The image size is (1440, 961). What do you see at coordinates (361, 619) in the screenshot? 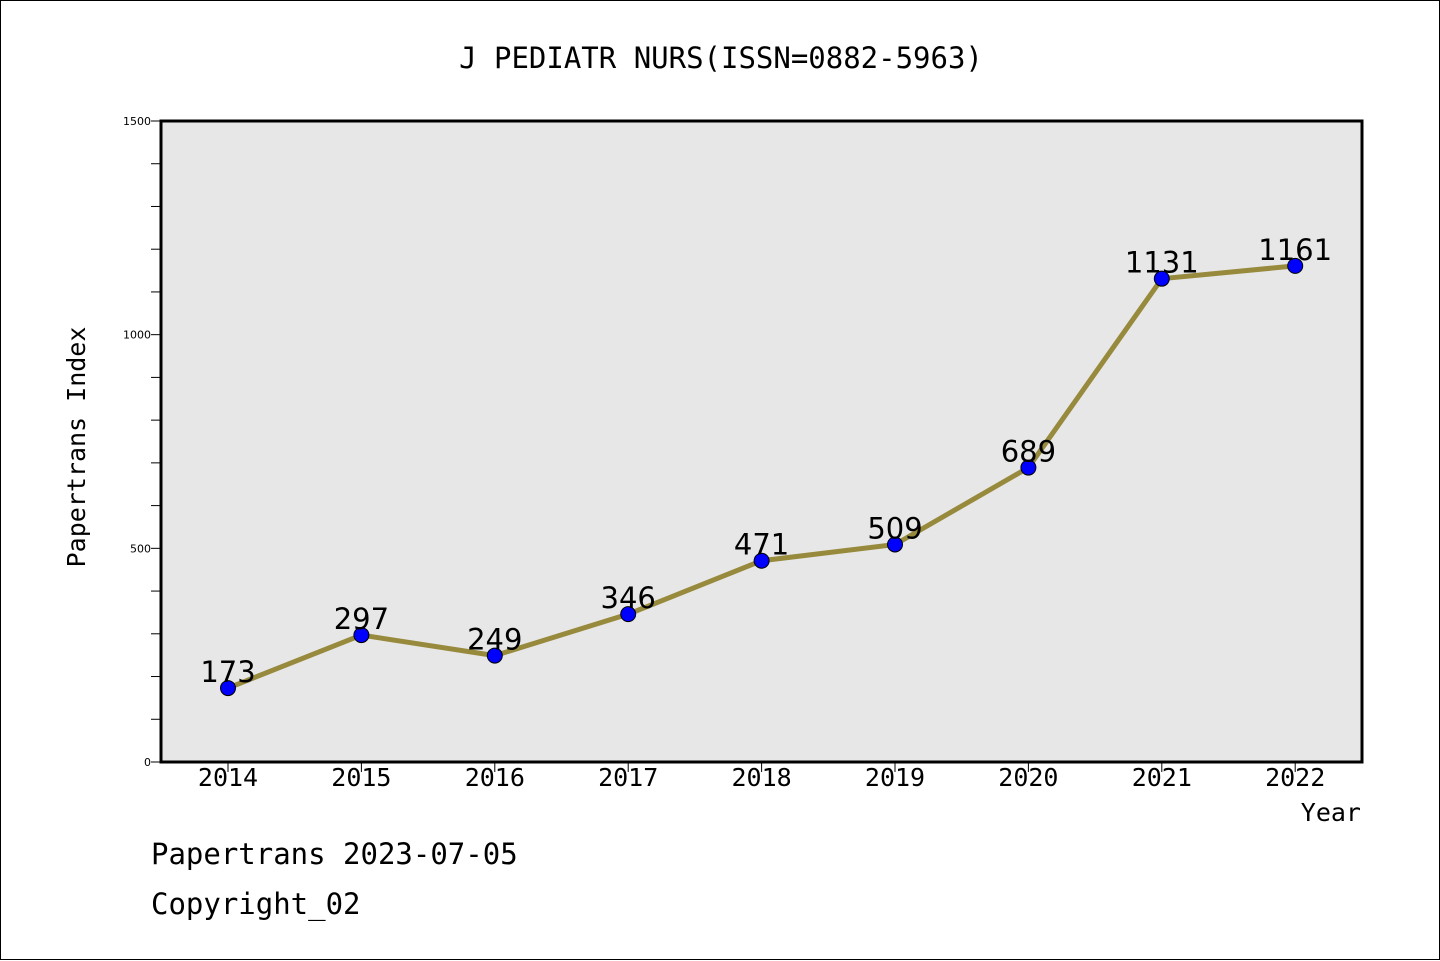
I see `data-label: 297` at bounding box center [361, 619].